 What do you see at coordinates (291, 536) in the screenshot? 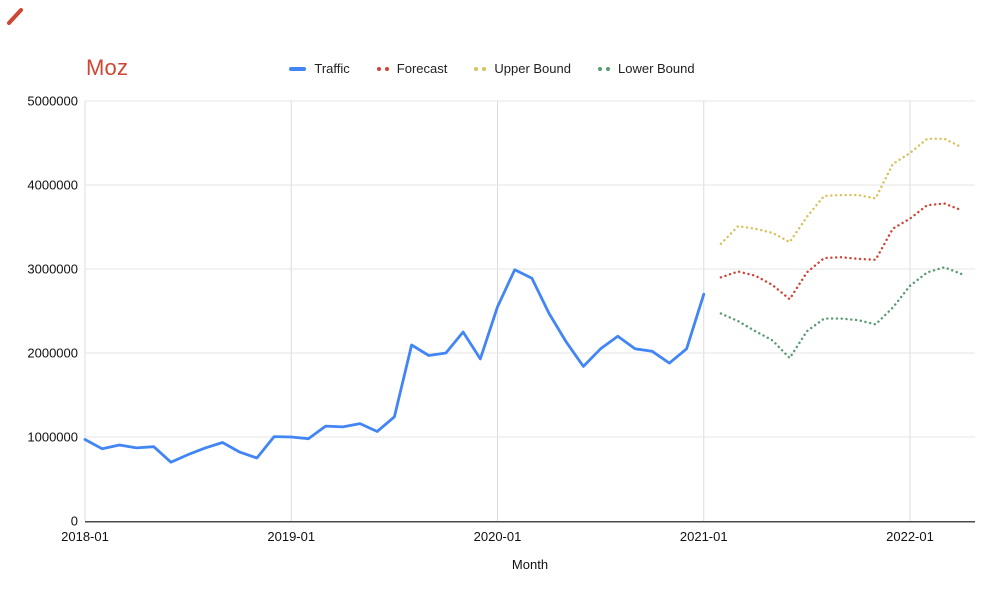
I see `x-axis-tick-label: 2019-01` at bounding box center [291, 536].